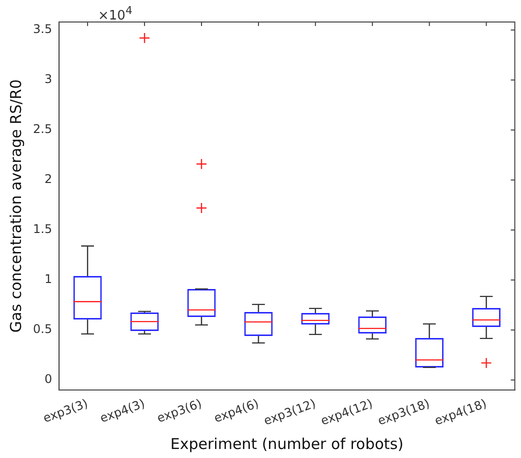 Image resolution: width=521 pixels, height=458 pixels. I want to click on x-axis-title: Experiment (number of robots), so click(287, 443).